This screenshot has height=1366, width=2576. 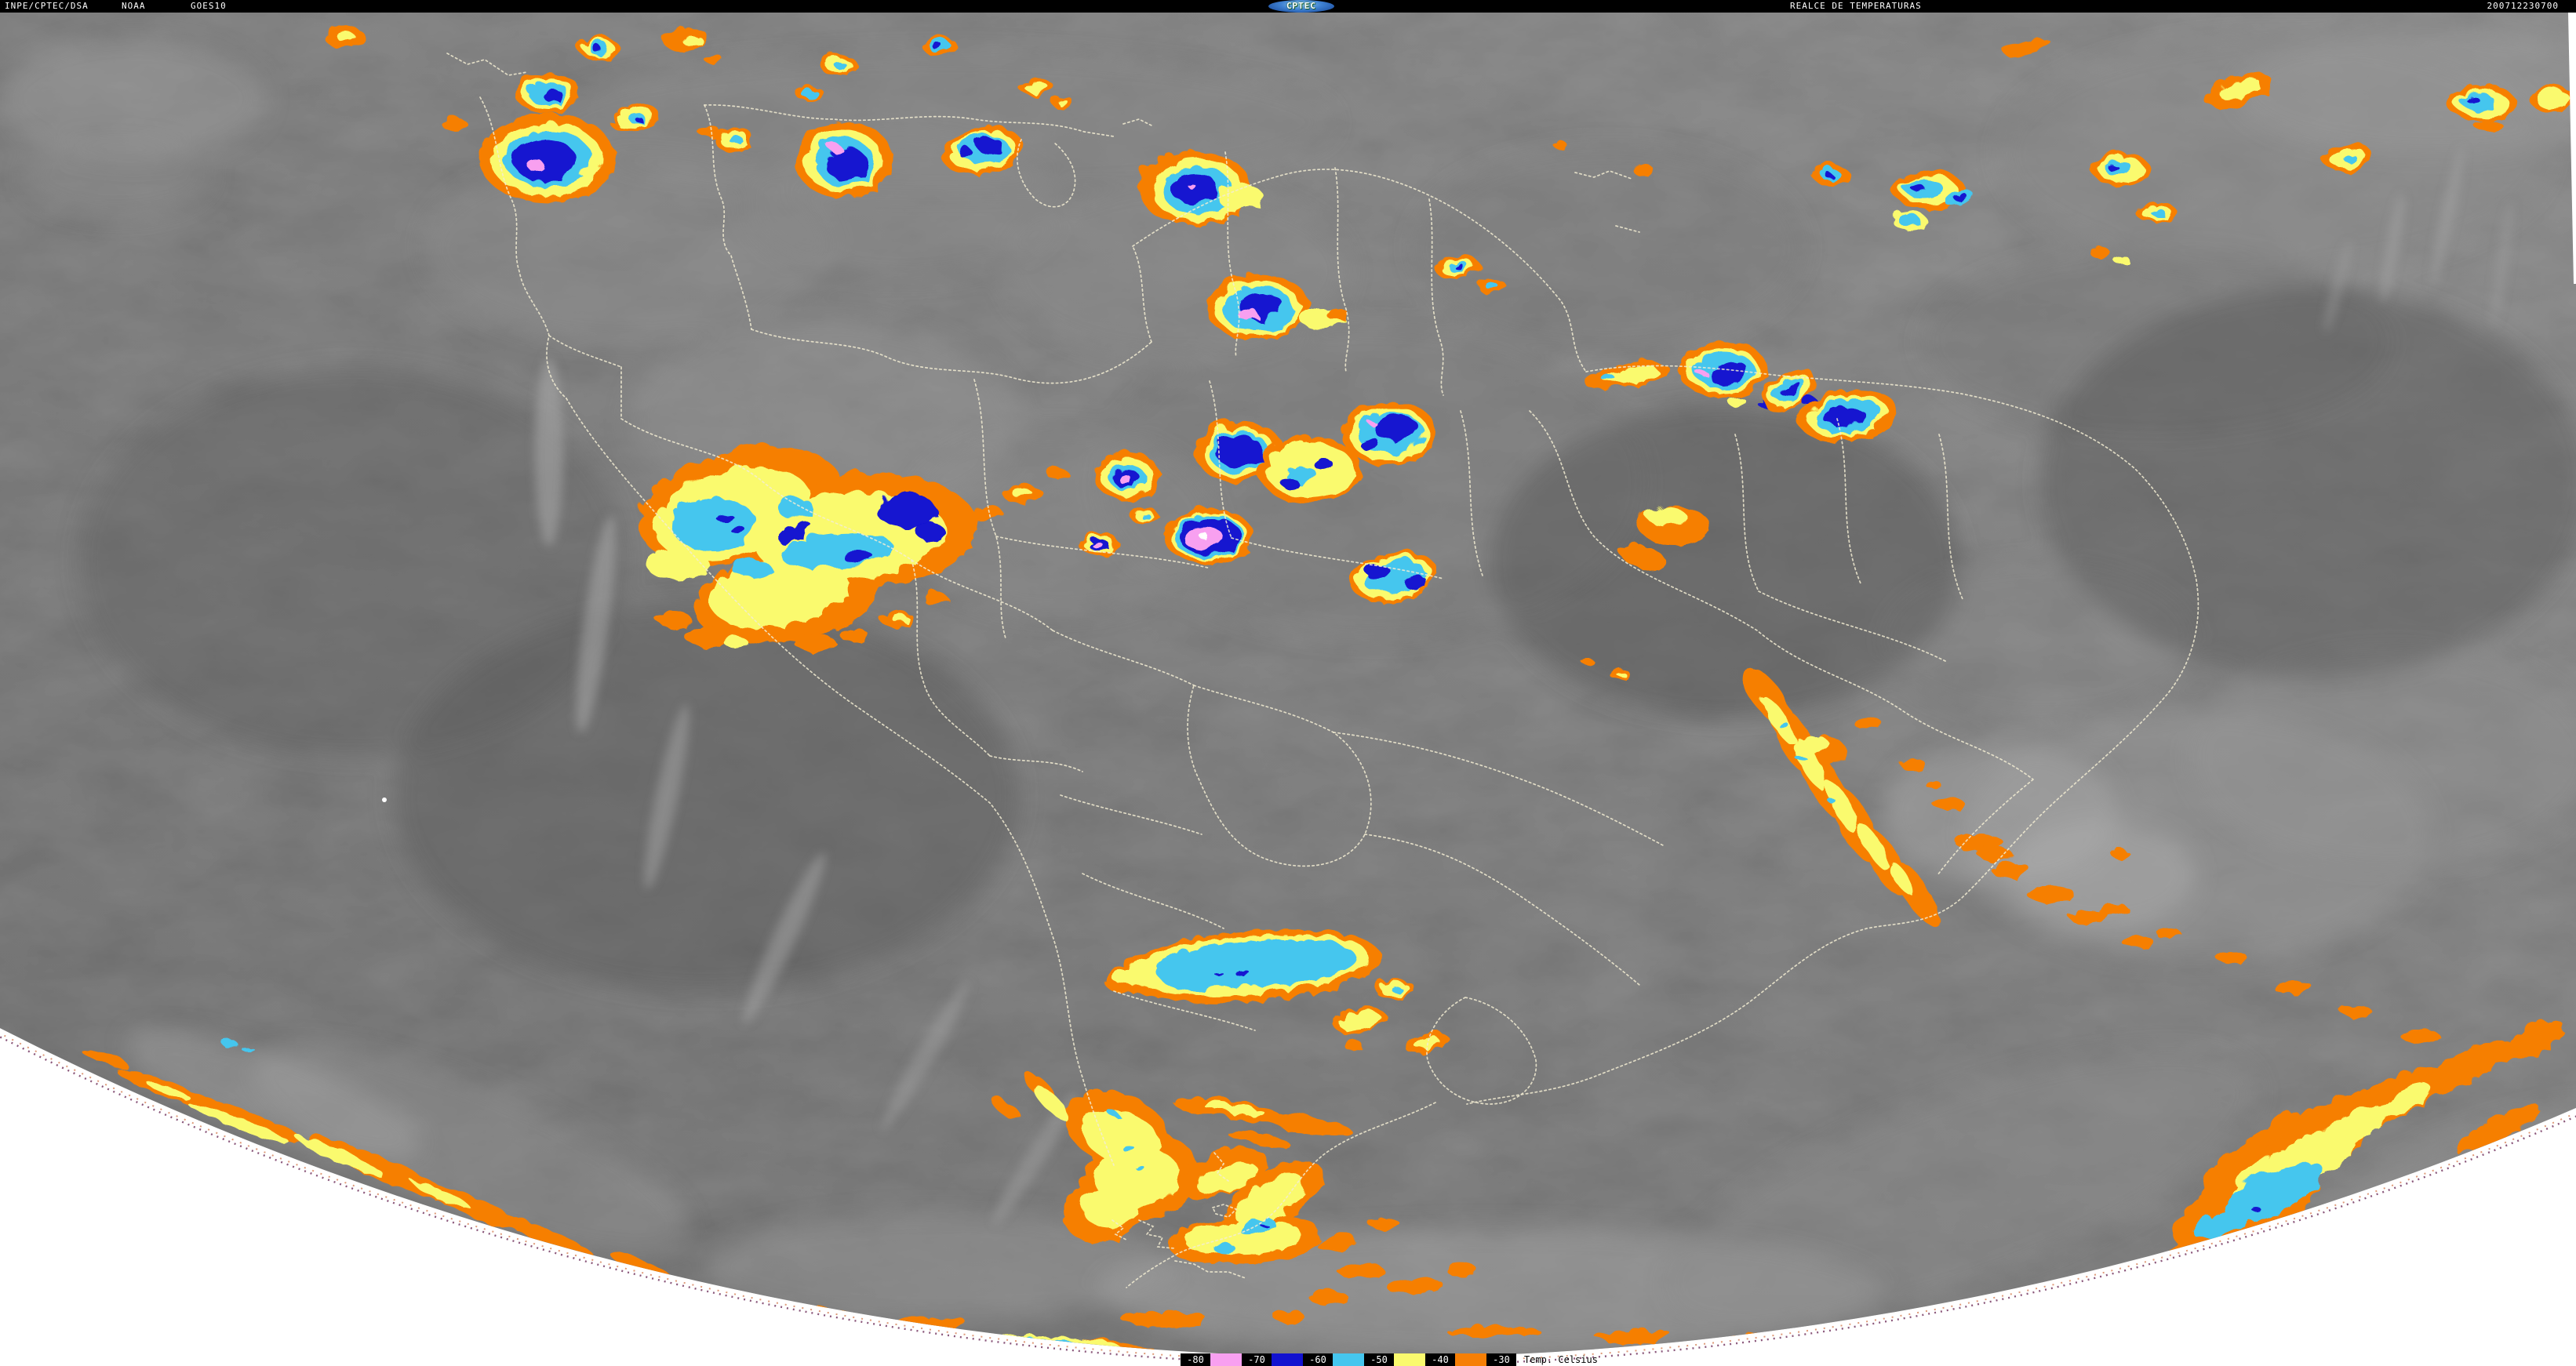 I want to click on legend-label: -80, so click(x=1195, y=1359).